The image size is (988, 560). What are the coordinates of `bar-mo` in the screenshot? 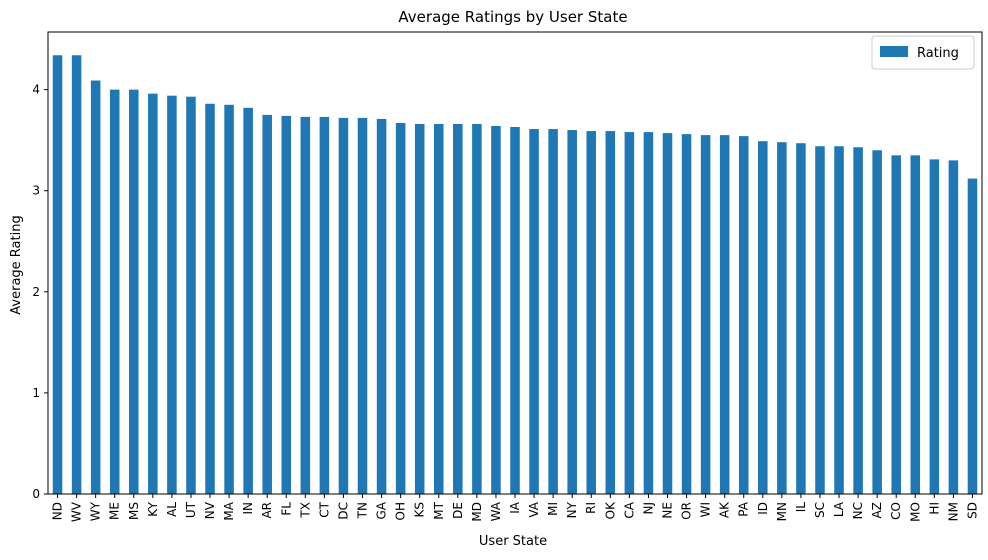 It's located at (915, 325).